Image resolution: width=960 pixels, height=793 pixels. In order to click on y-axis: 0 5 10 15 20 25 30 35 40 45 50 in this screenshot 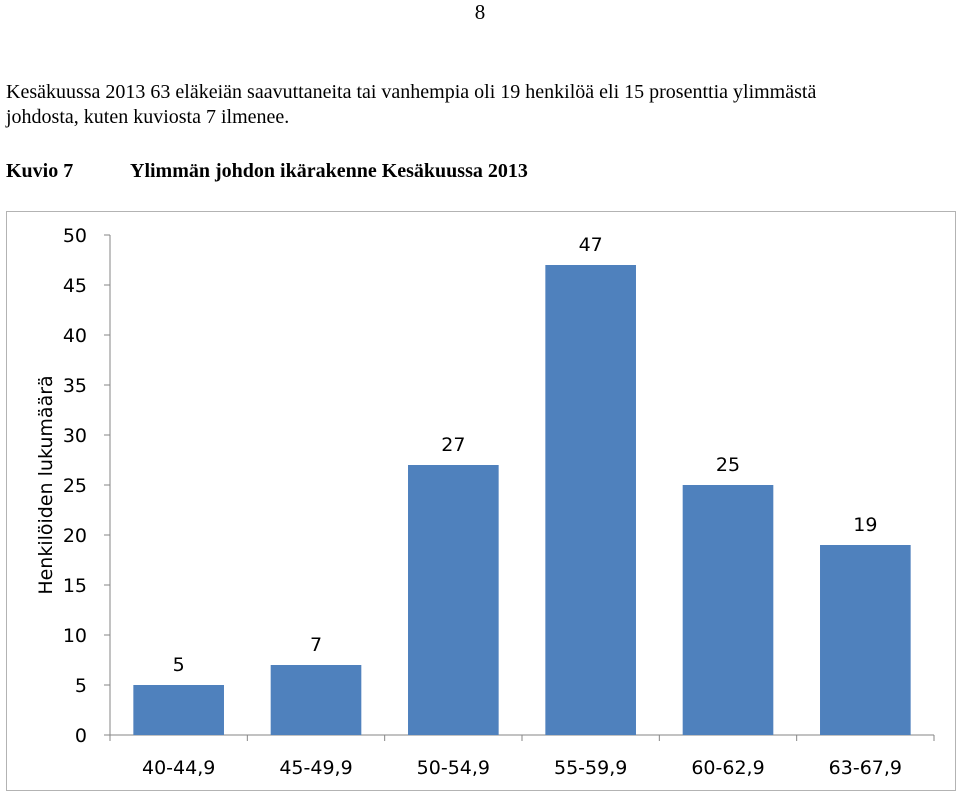, I will do `click(87, 486)`.